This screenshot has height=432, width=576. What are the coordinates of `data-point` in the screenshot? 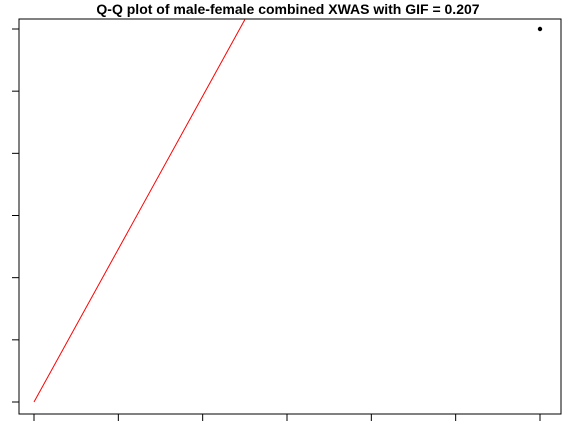 It's located at (540, 29).